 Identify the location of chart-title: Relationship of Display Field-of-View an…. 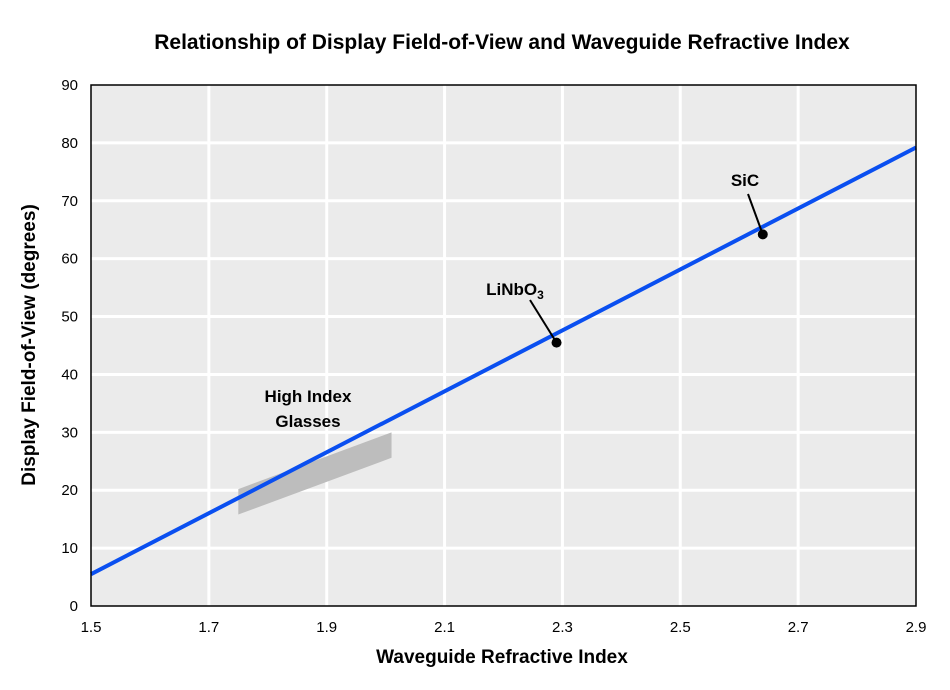
(502, 42).